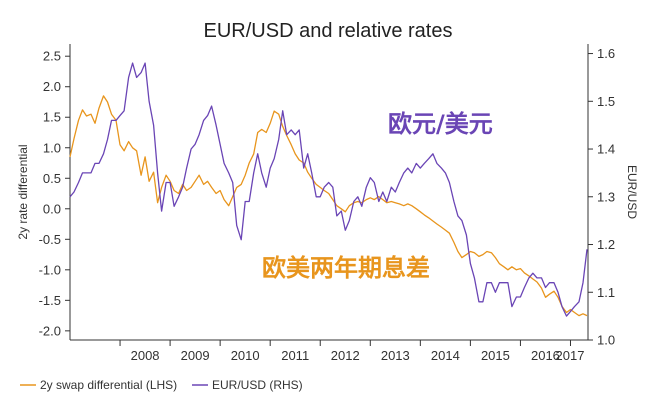 Image resolution: width=663 pixels, height=405 pixels. I want to click on chart-title: EUR/USD and relative rates, so click(328, 31).